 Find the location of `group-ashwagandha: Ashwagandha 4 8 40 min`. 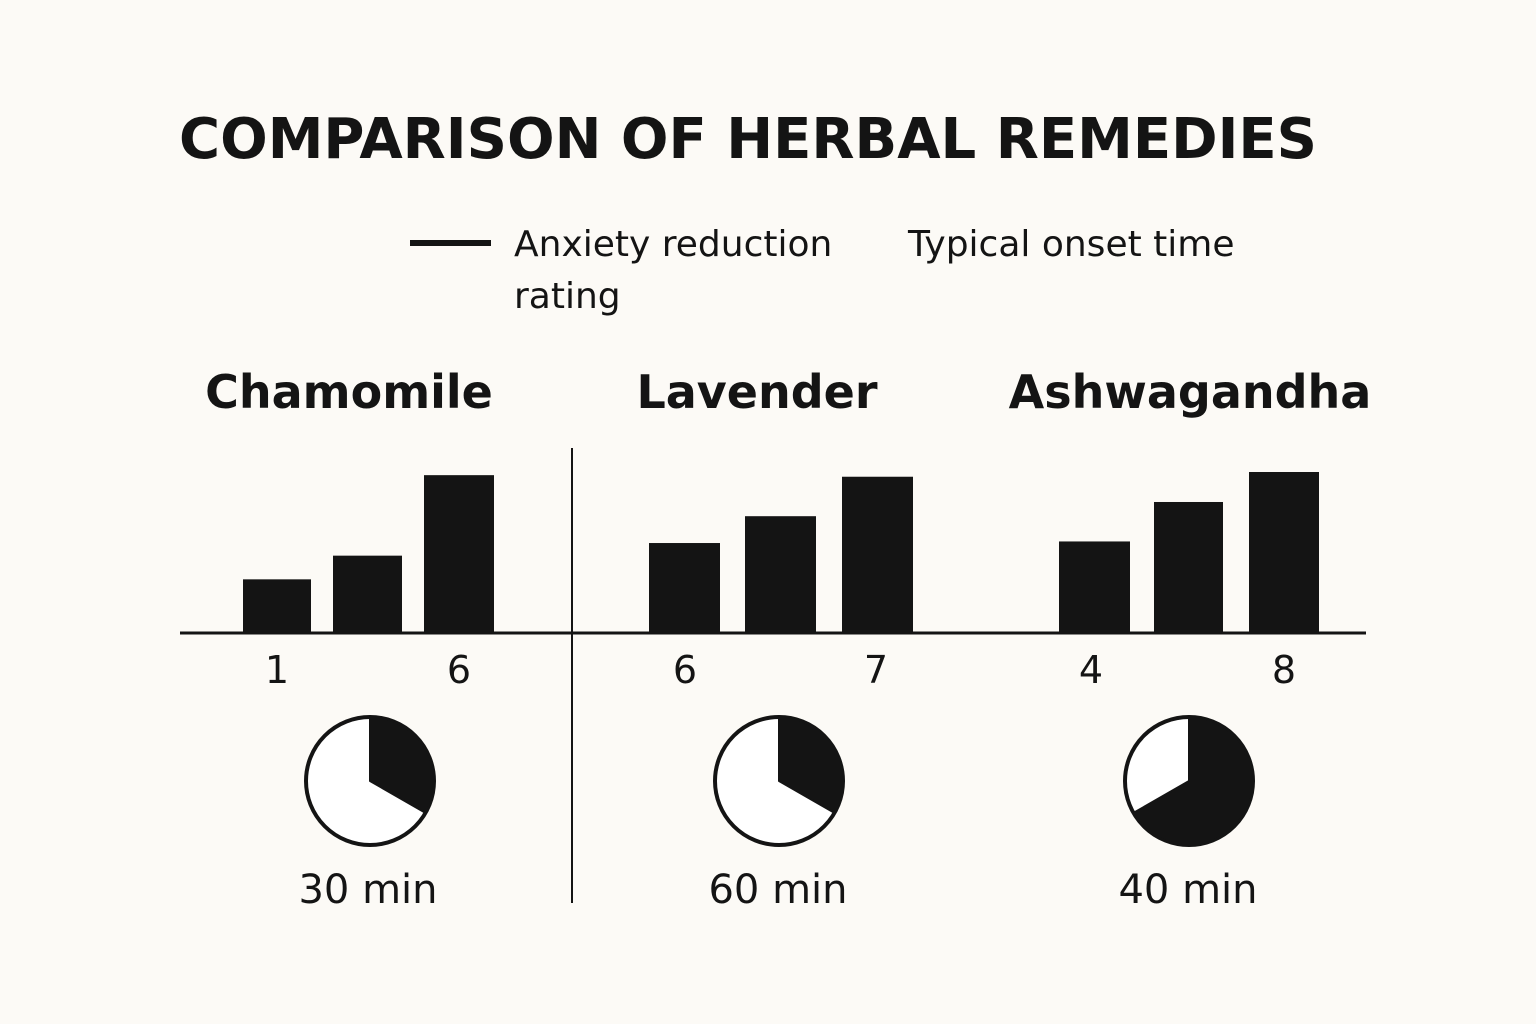

group-ashwagandha: Ashwagandha 4 8 40 min is located at coordinates (1190, 639).